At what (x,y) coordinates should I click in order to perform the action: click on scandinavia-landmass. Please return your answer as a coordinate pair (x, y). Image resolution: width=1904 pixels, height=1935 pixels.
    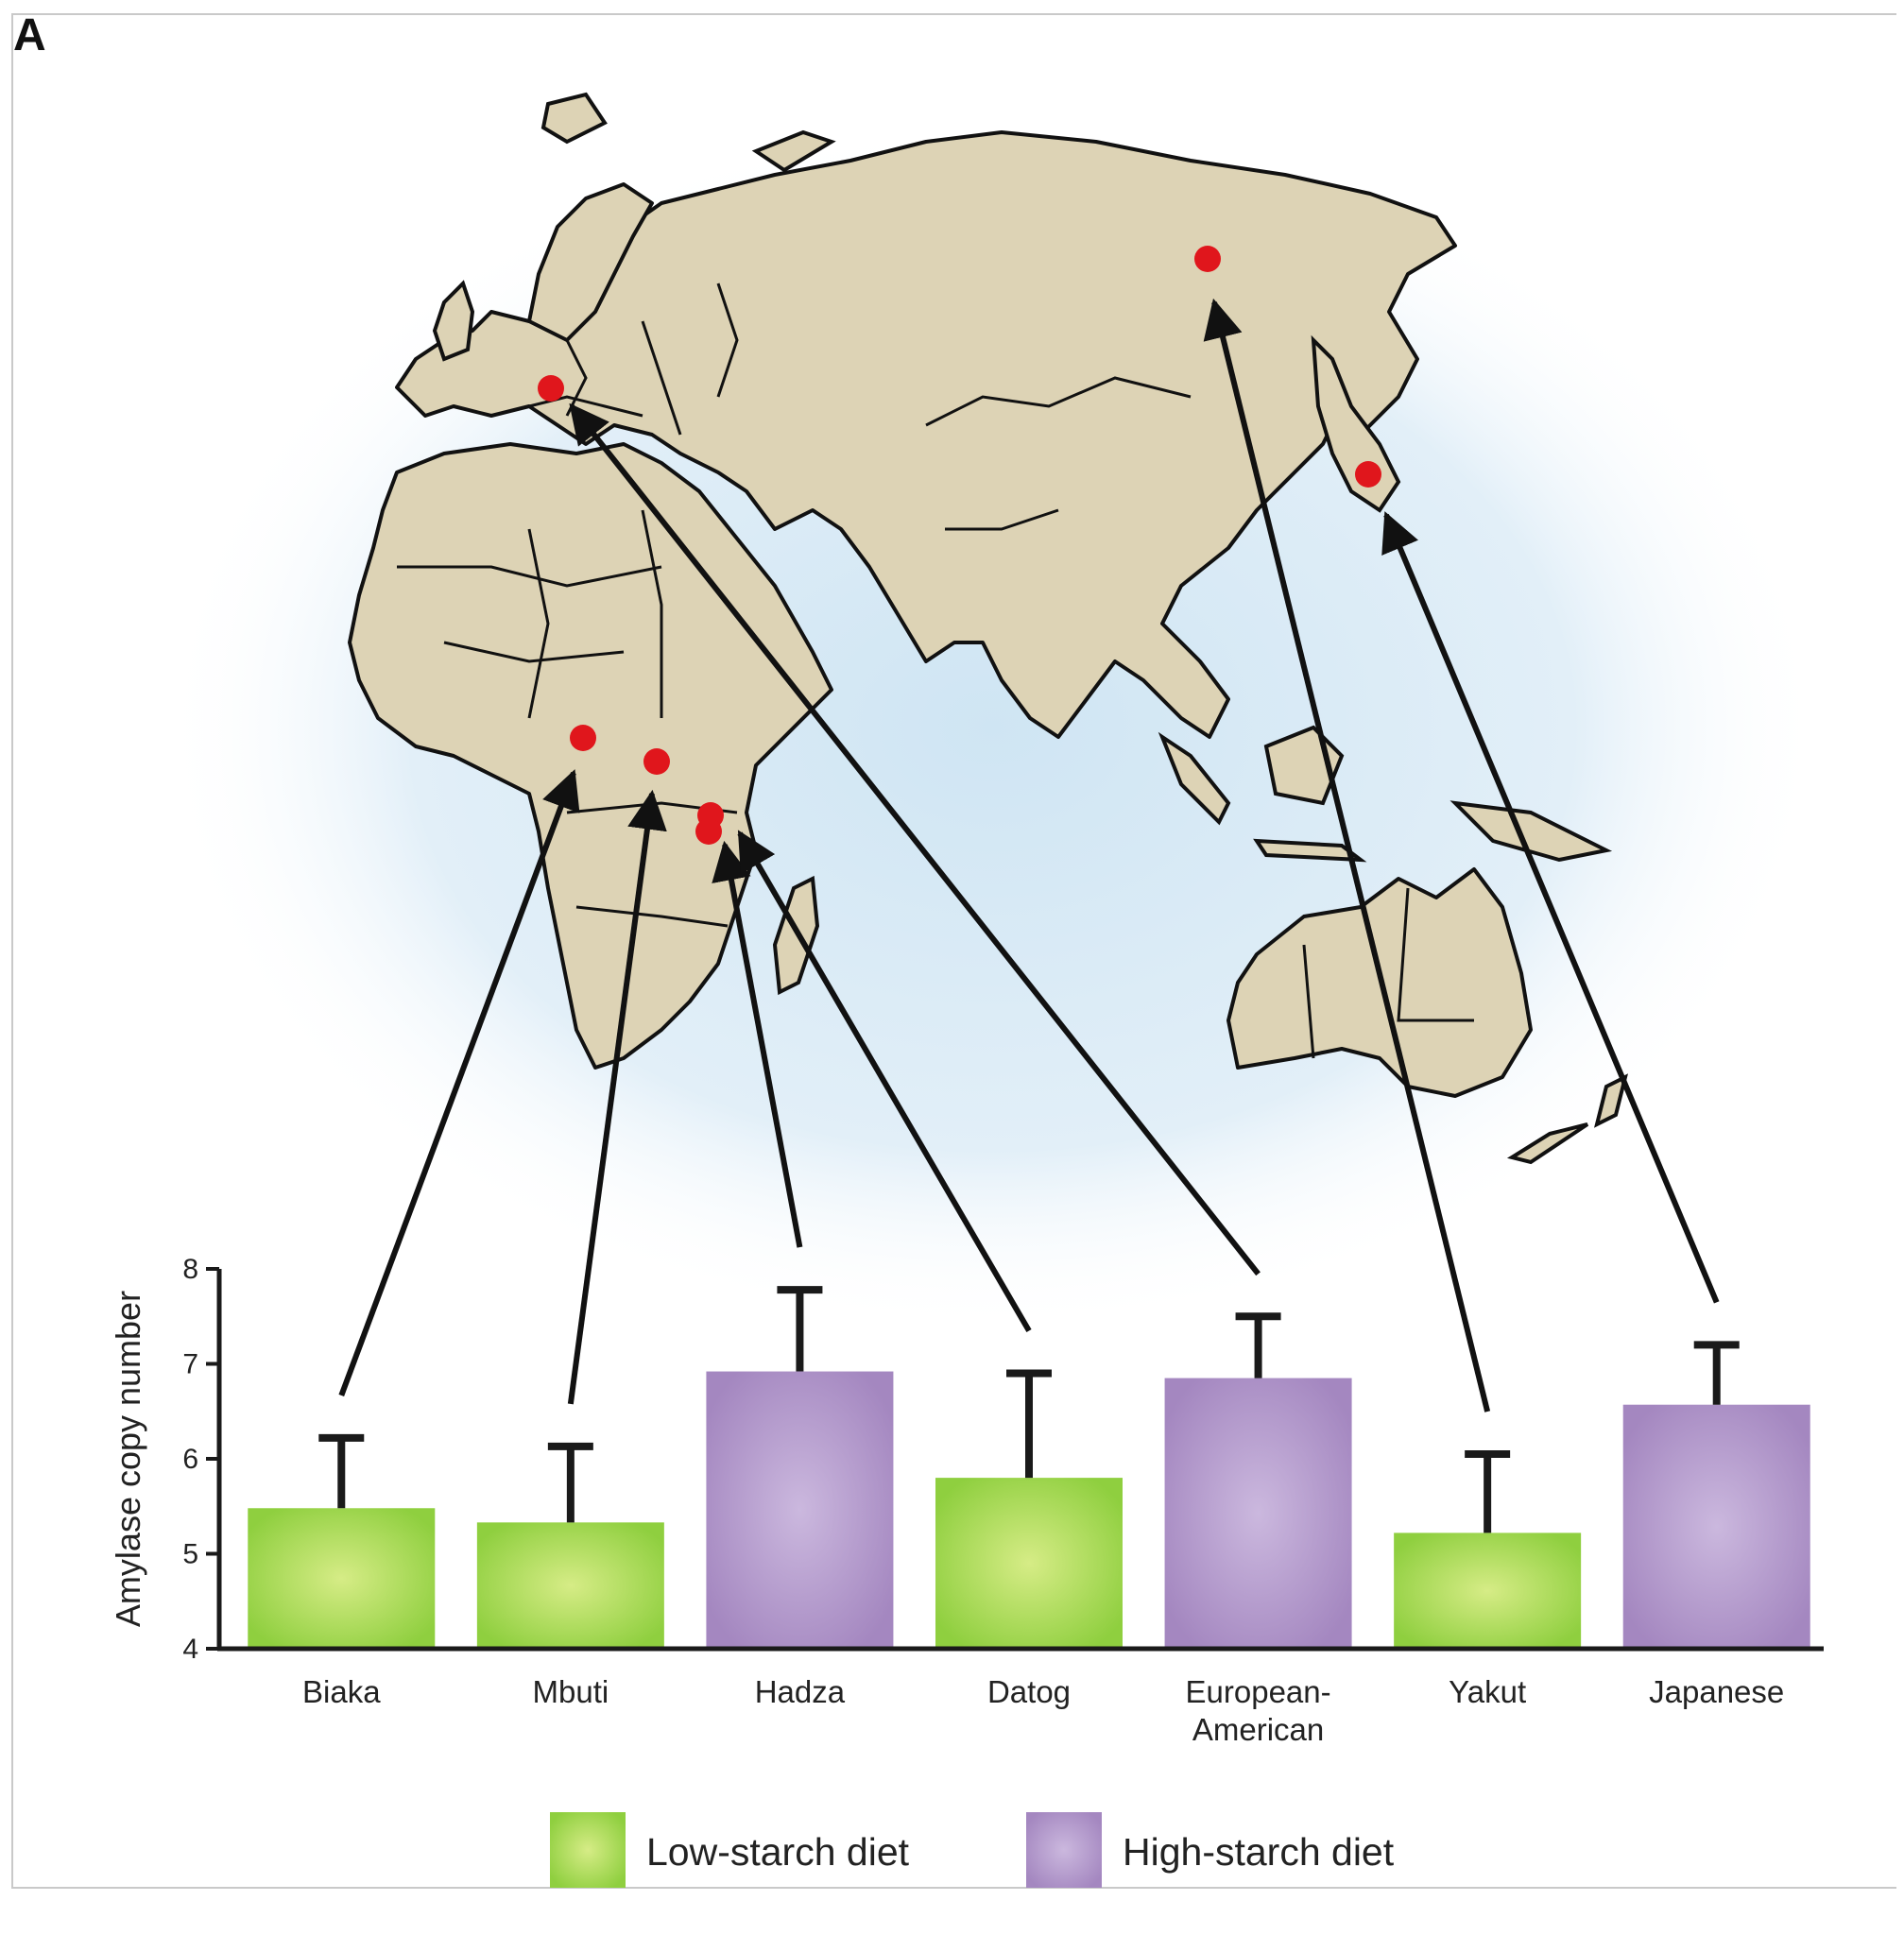
    Looking at the image, I should click on (590, 262).